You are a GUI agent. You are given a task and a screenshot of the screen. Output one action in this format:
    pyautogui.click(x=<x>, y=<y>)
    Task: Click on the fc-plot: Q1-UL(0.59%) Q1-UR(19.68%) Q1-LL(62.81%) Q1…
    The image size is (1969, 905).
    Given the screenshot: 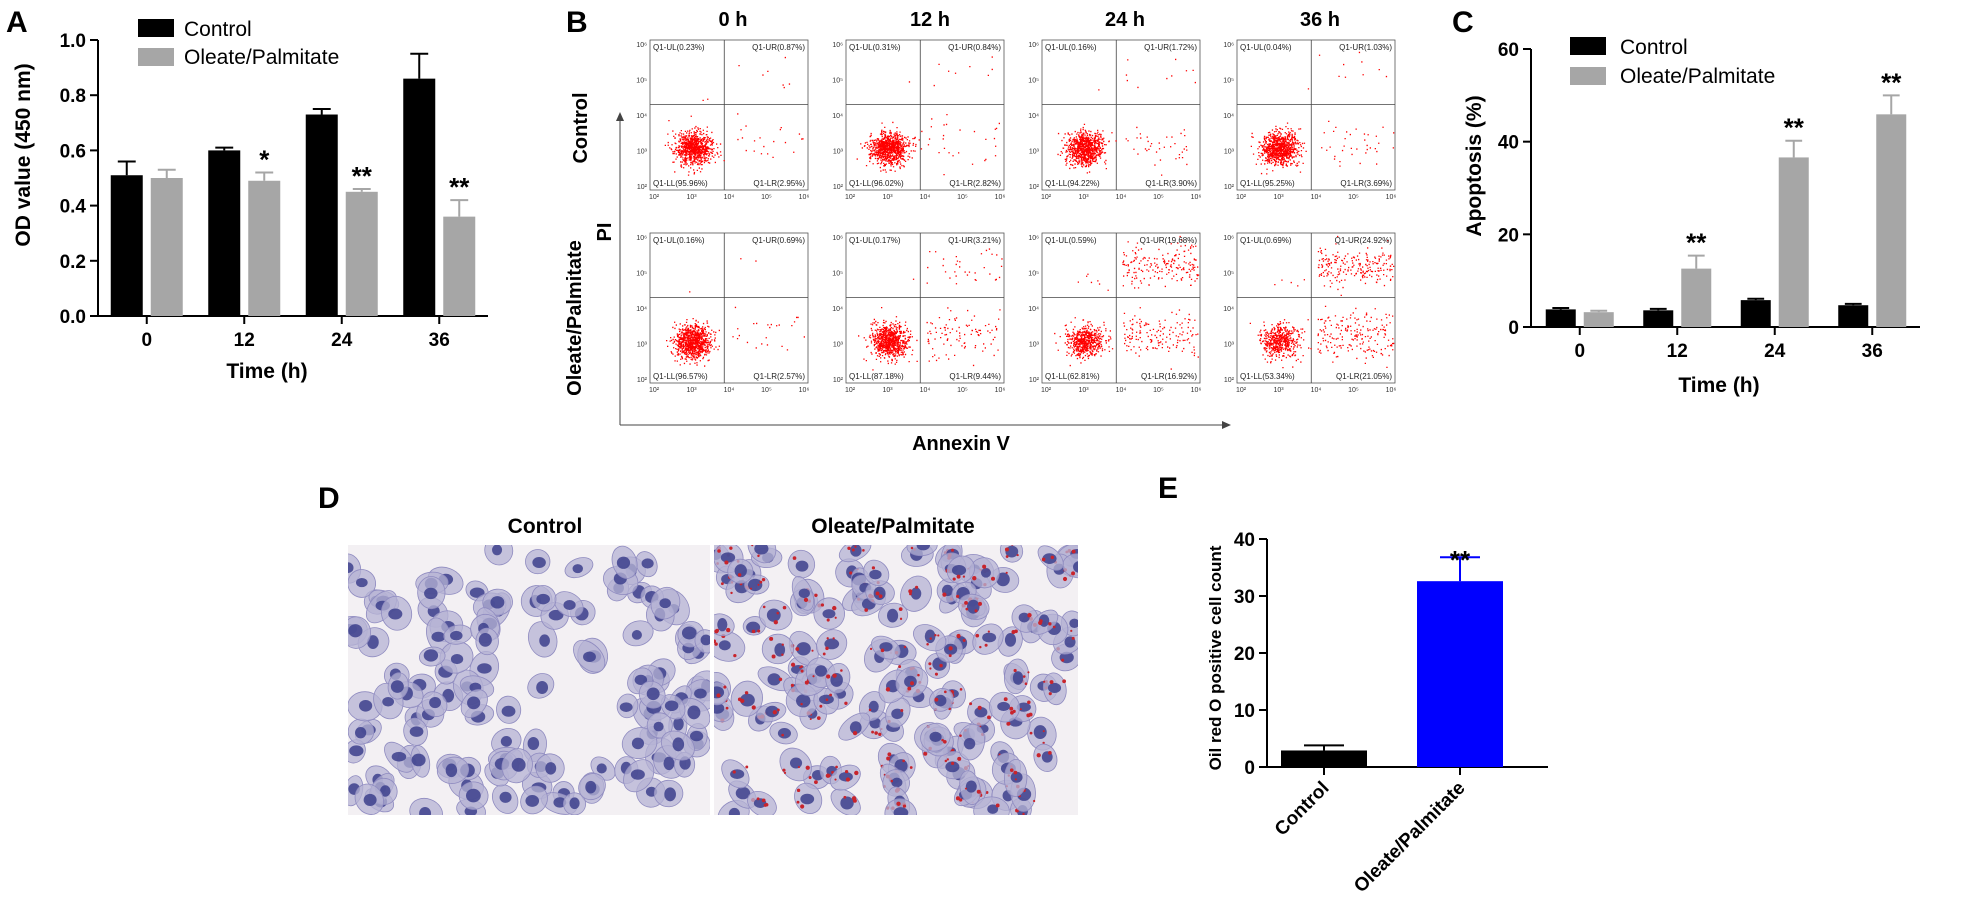 What is the action you would take?
    pyautogui.click(x=1115, y=313)
    